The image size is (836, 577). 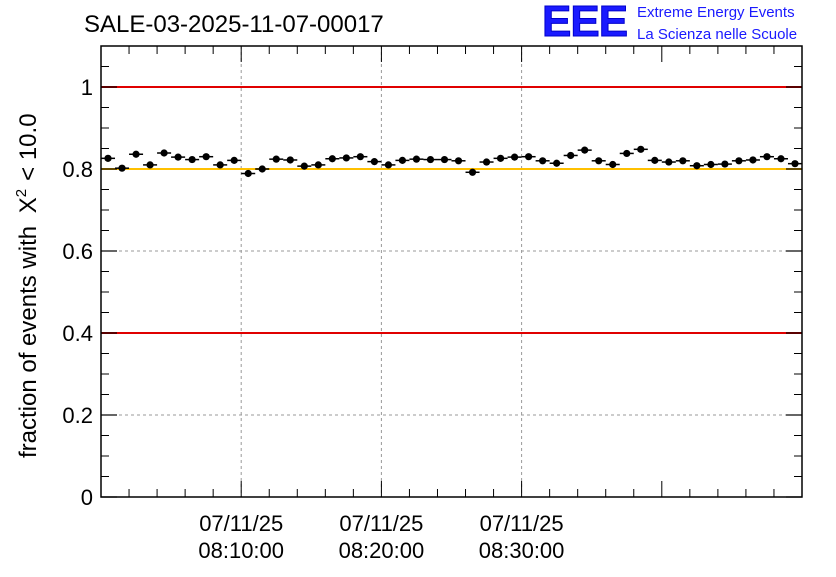 What do you see at coordinates (28, 205) in the screenshot?
I see `y-axis-title-symbol: X` at bounding box center [28, 205].